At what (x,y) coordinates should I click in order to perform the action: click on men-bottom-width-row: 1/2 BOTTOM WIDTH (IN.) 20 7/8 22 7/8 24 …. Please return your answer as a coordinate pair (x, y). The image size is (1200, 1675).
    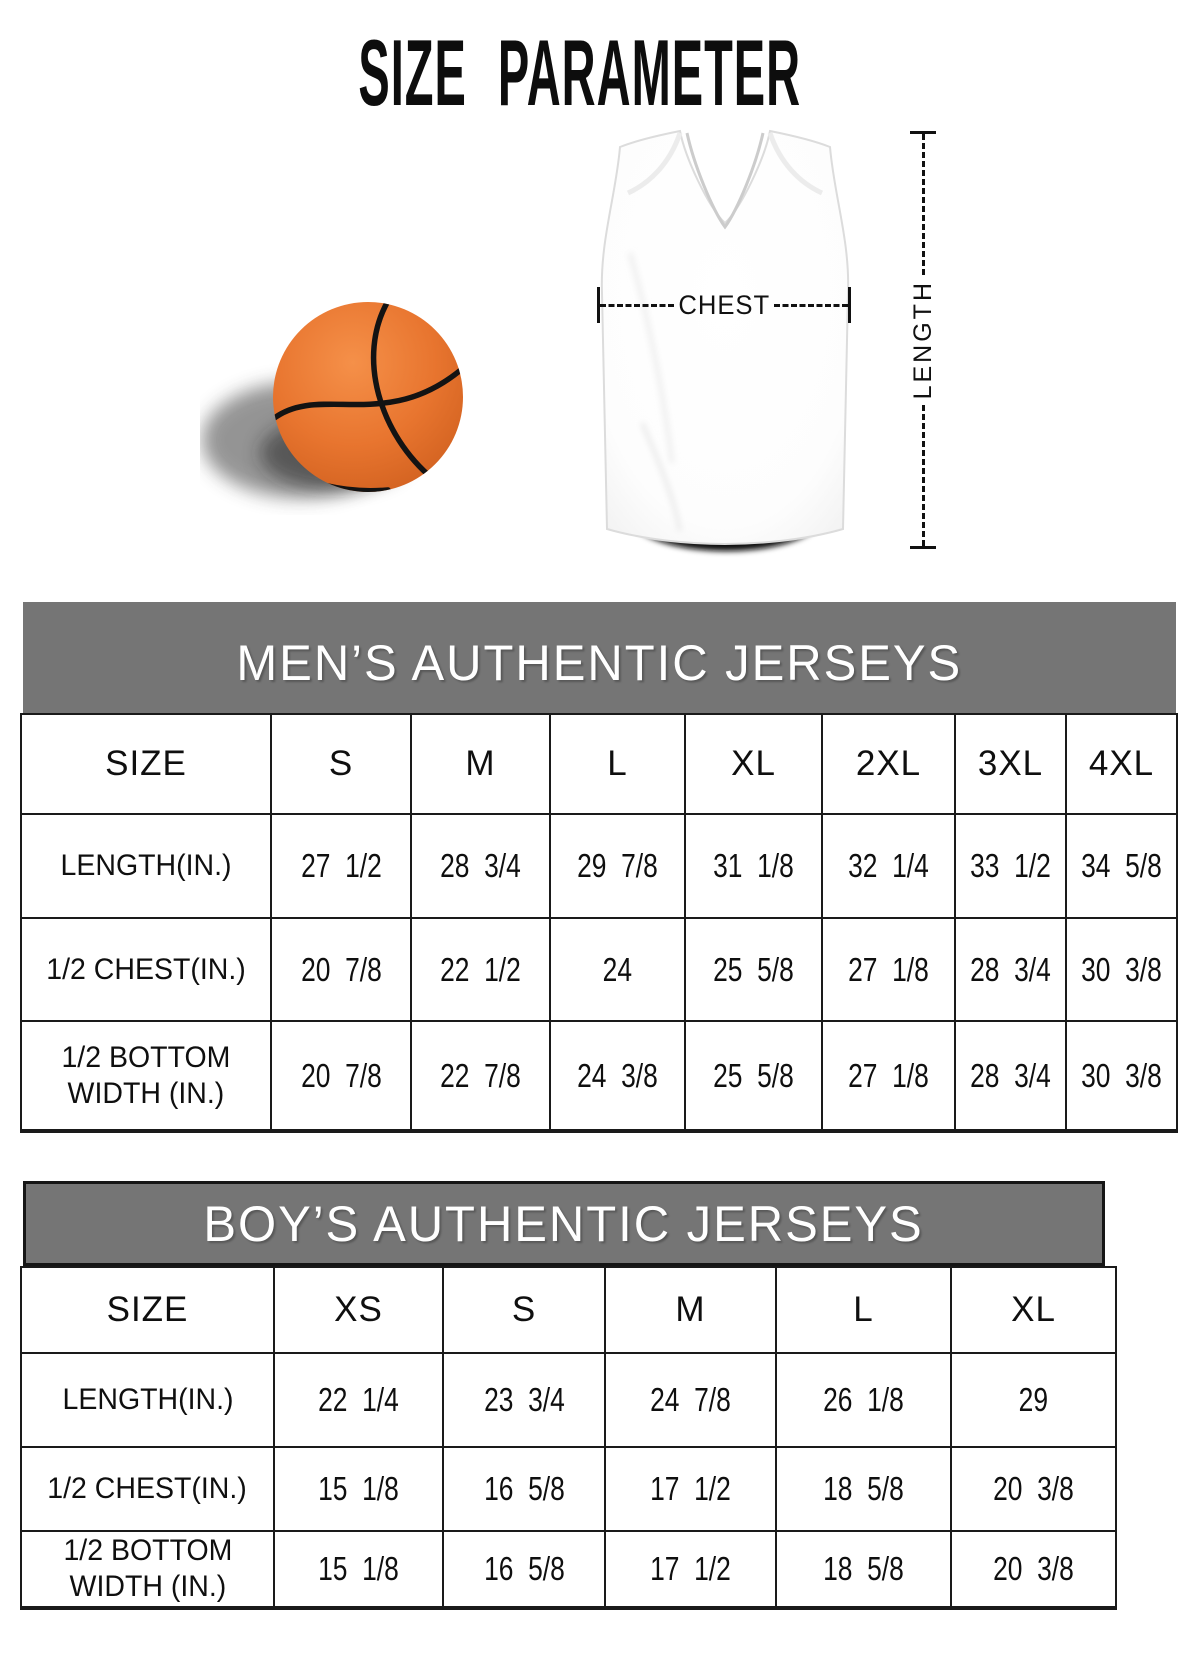
    Looking at the image, I should click on (599, 1076).